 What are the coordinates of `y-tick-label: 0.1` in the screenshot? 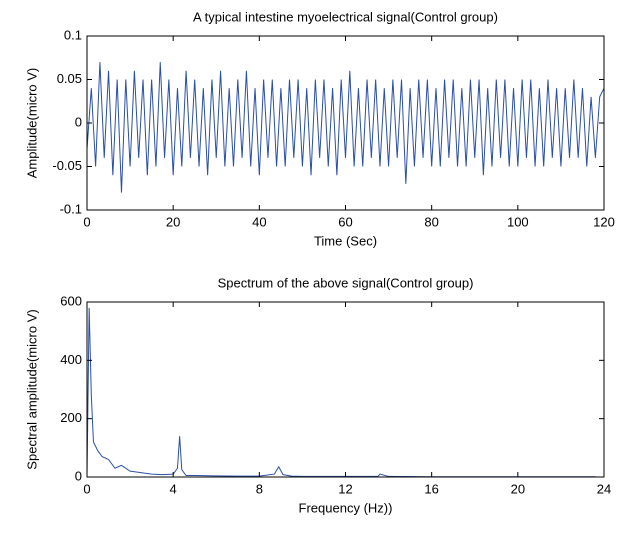 It's located at (73, 34).